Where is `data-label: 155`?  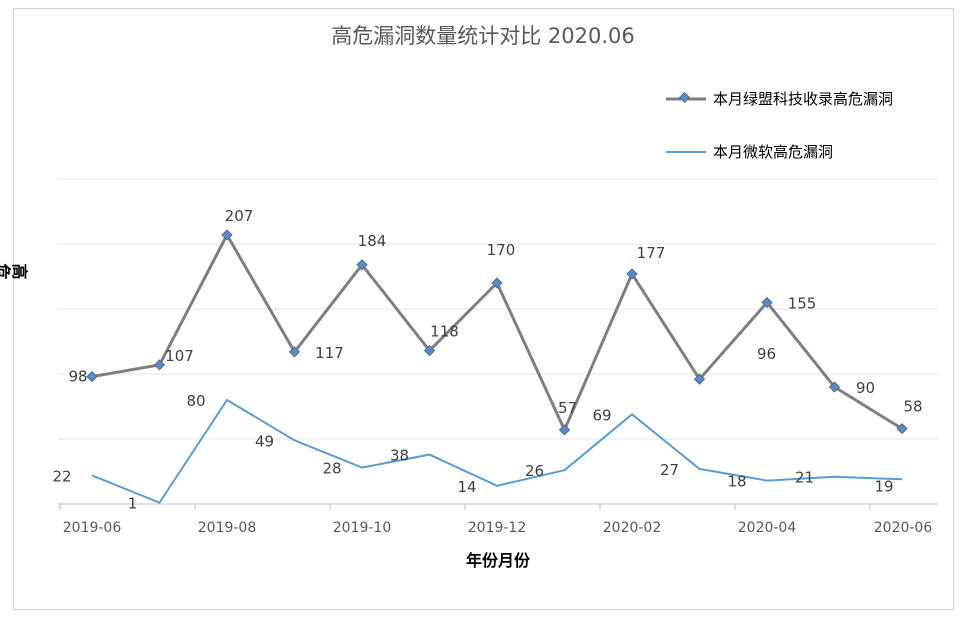
data-label: 155 is located at coordinates (802, 304).